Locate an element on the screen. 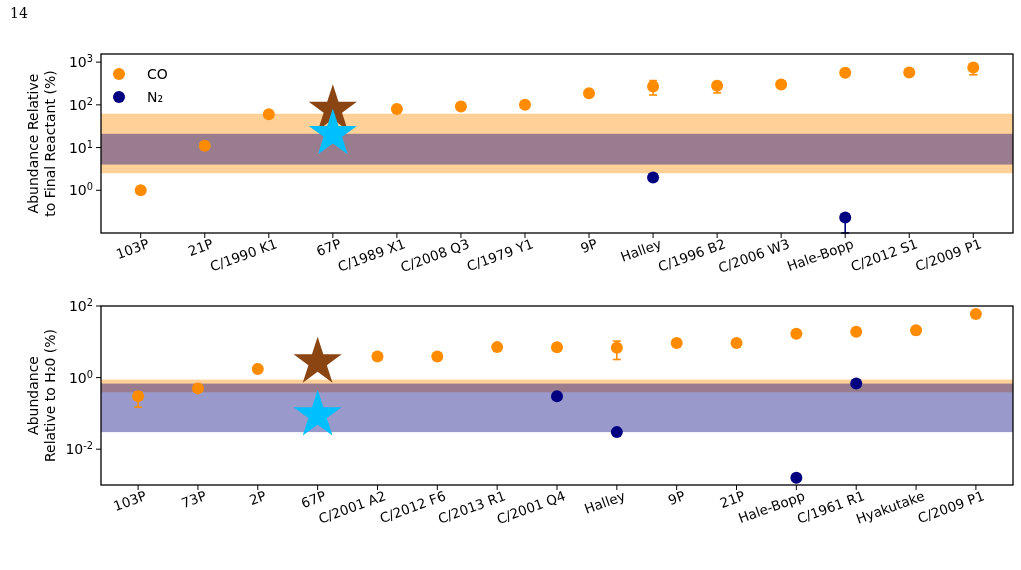 This screenshot has height=570, width=1021. y-axis-title: Abundance Relative to Final Reactant (%) is located at coordinates (41, 143).